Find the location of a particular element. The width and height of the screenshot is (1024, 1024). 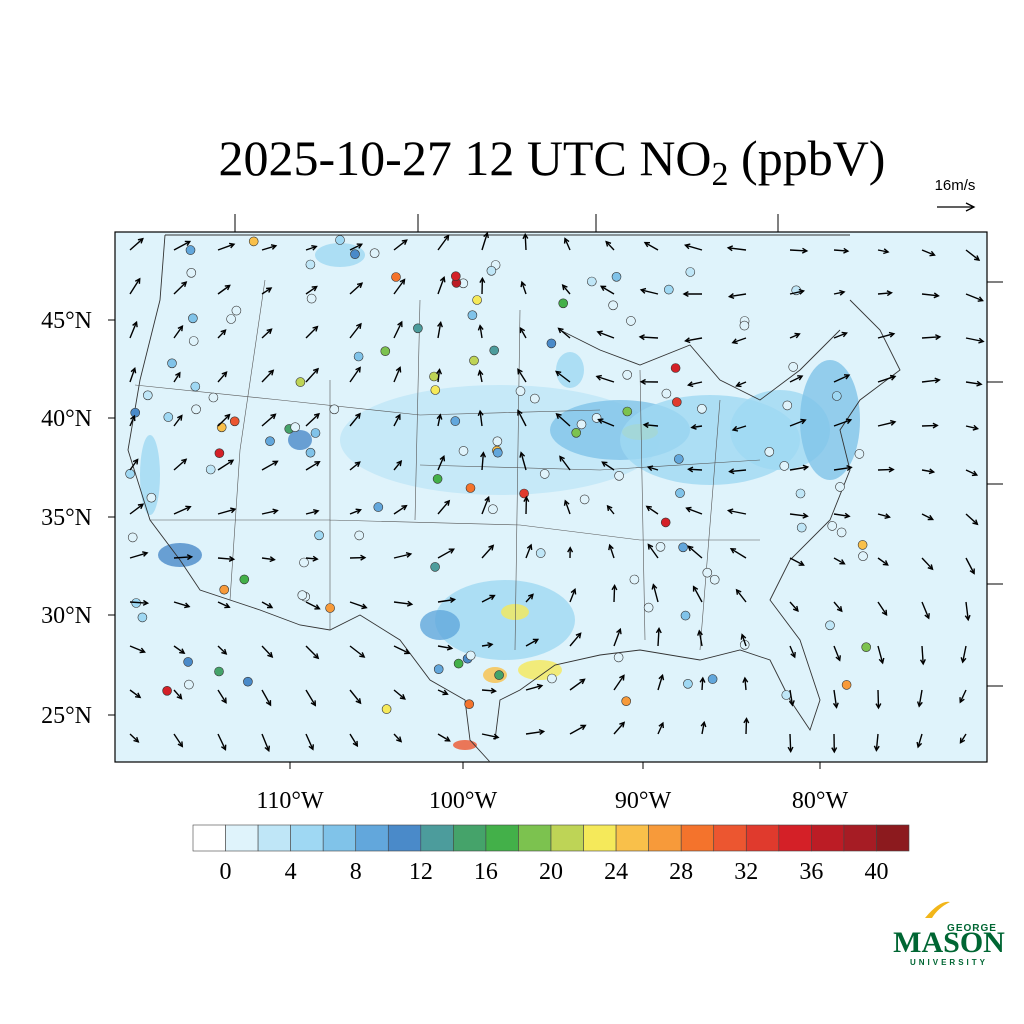

colorbar-tick-label: 28 is located at coordinates (681, 872).